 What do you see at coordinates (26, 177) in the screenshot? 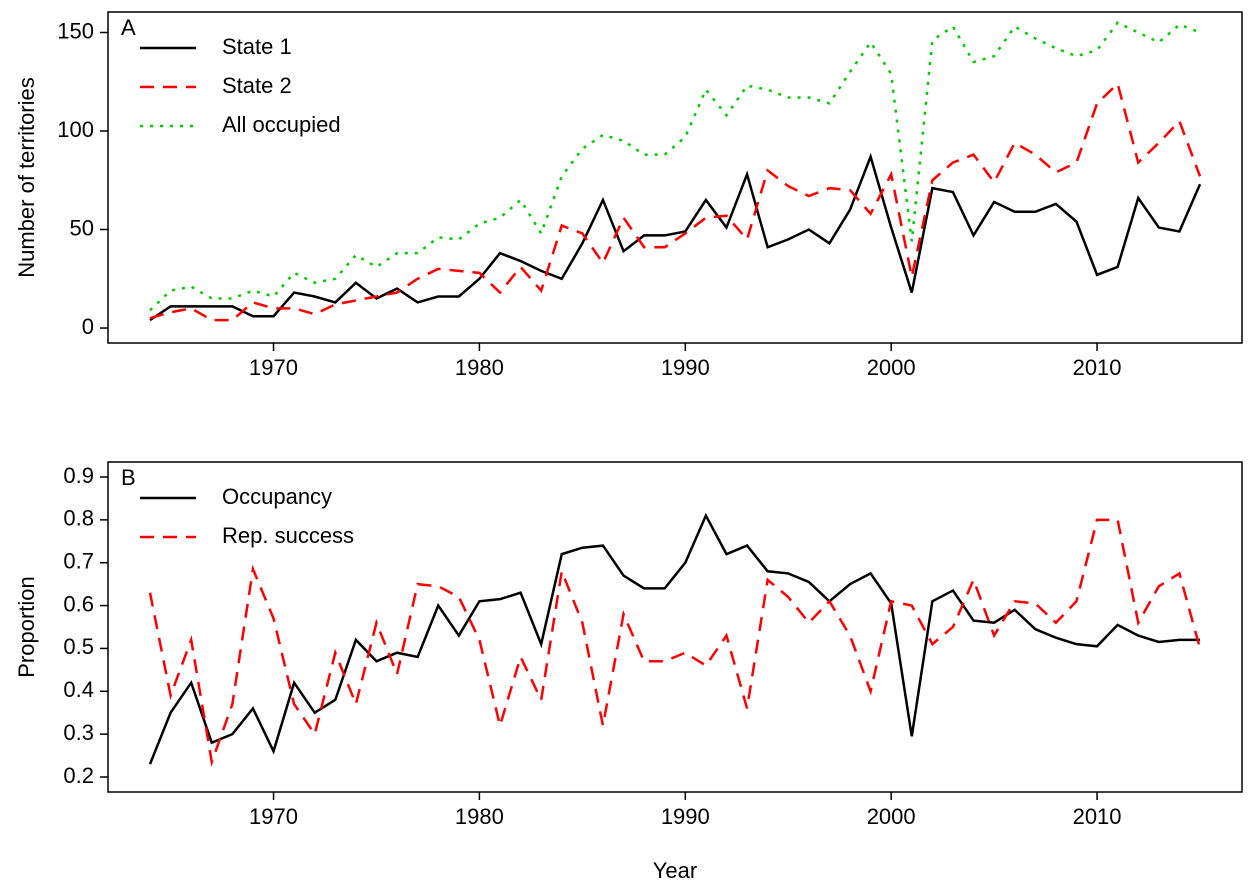
I see `y-axis-label: Number of territories` at bounding box center [26, 177].